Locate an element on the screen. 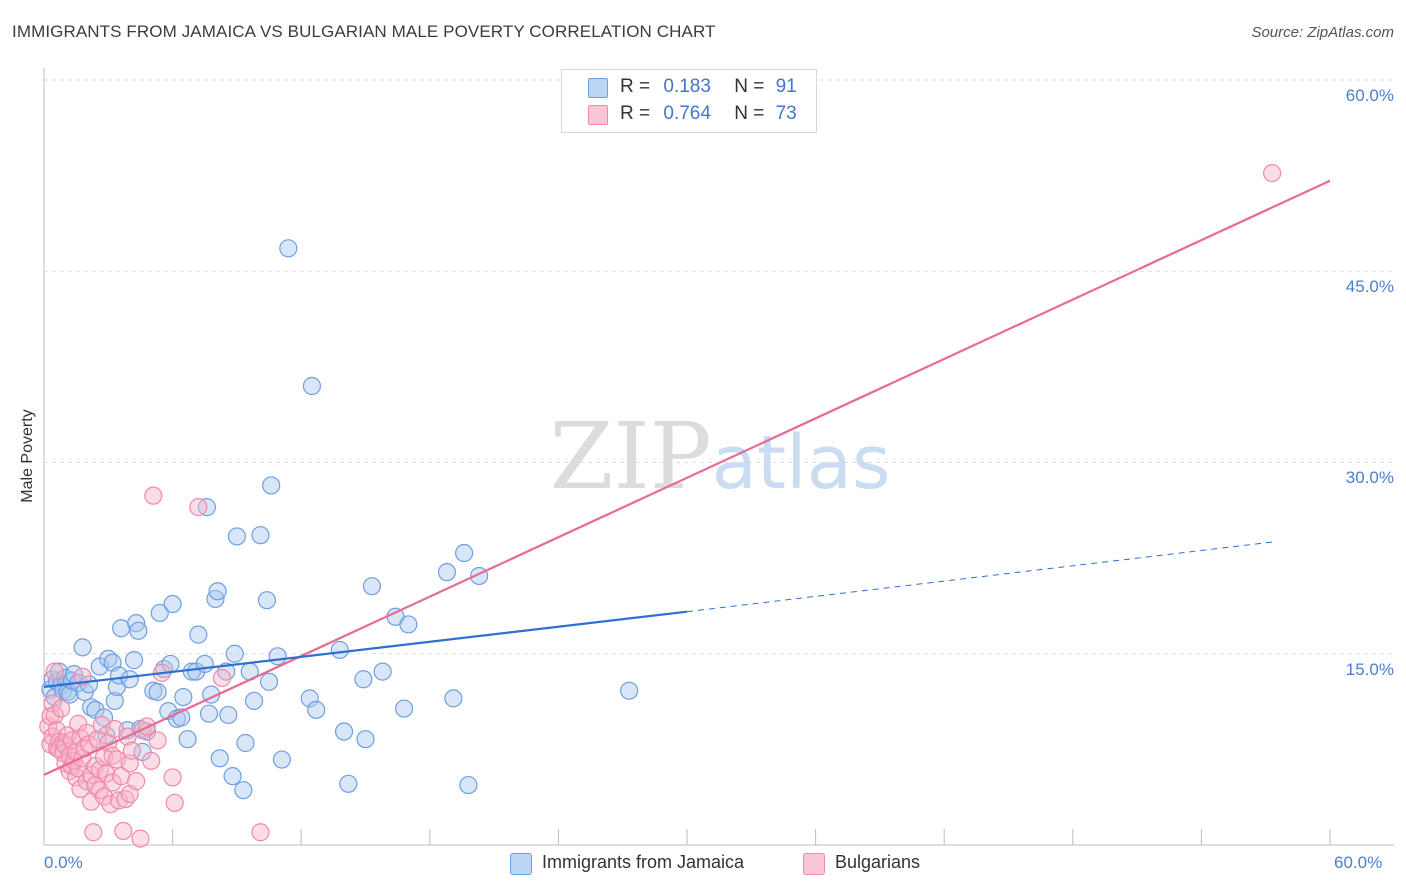 The height and width of the screenshot is (892, 1406). x-tick-min: 0.0% is located at coordinates (63, 862).